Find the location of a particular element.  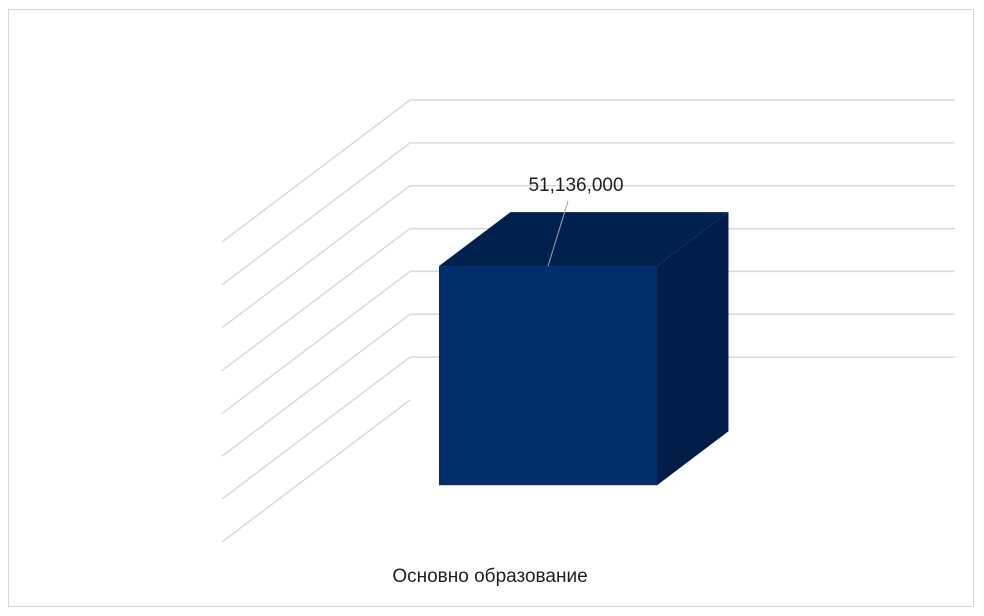

bar-front-face is located at coordinates (548, 376).